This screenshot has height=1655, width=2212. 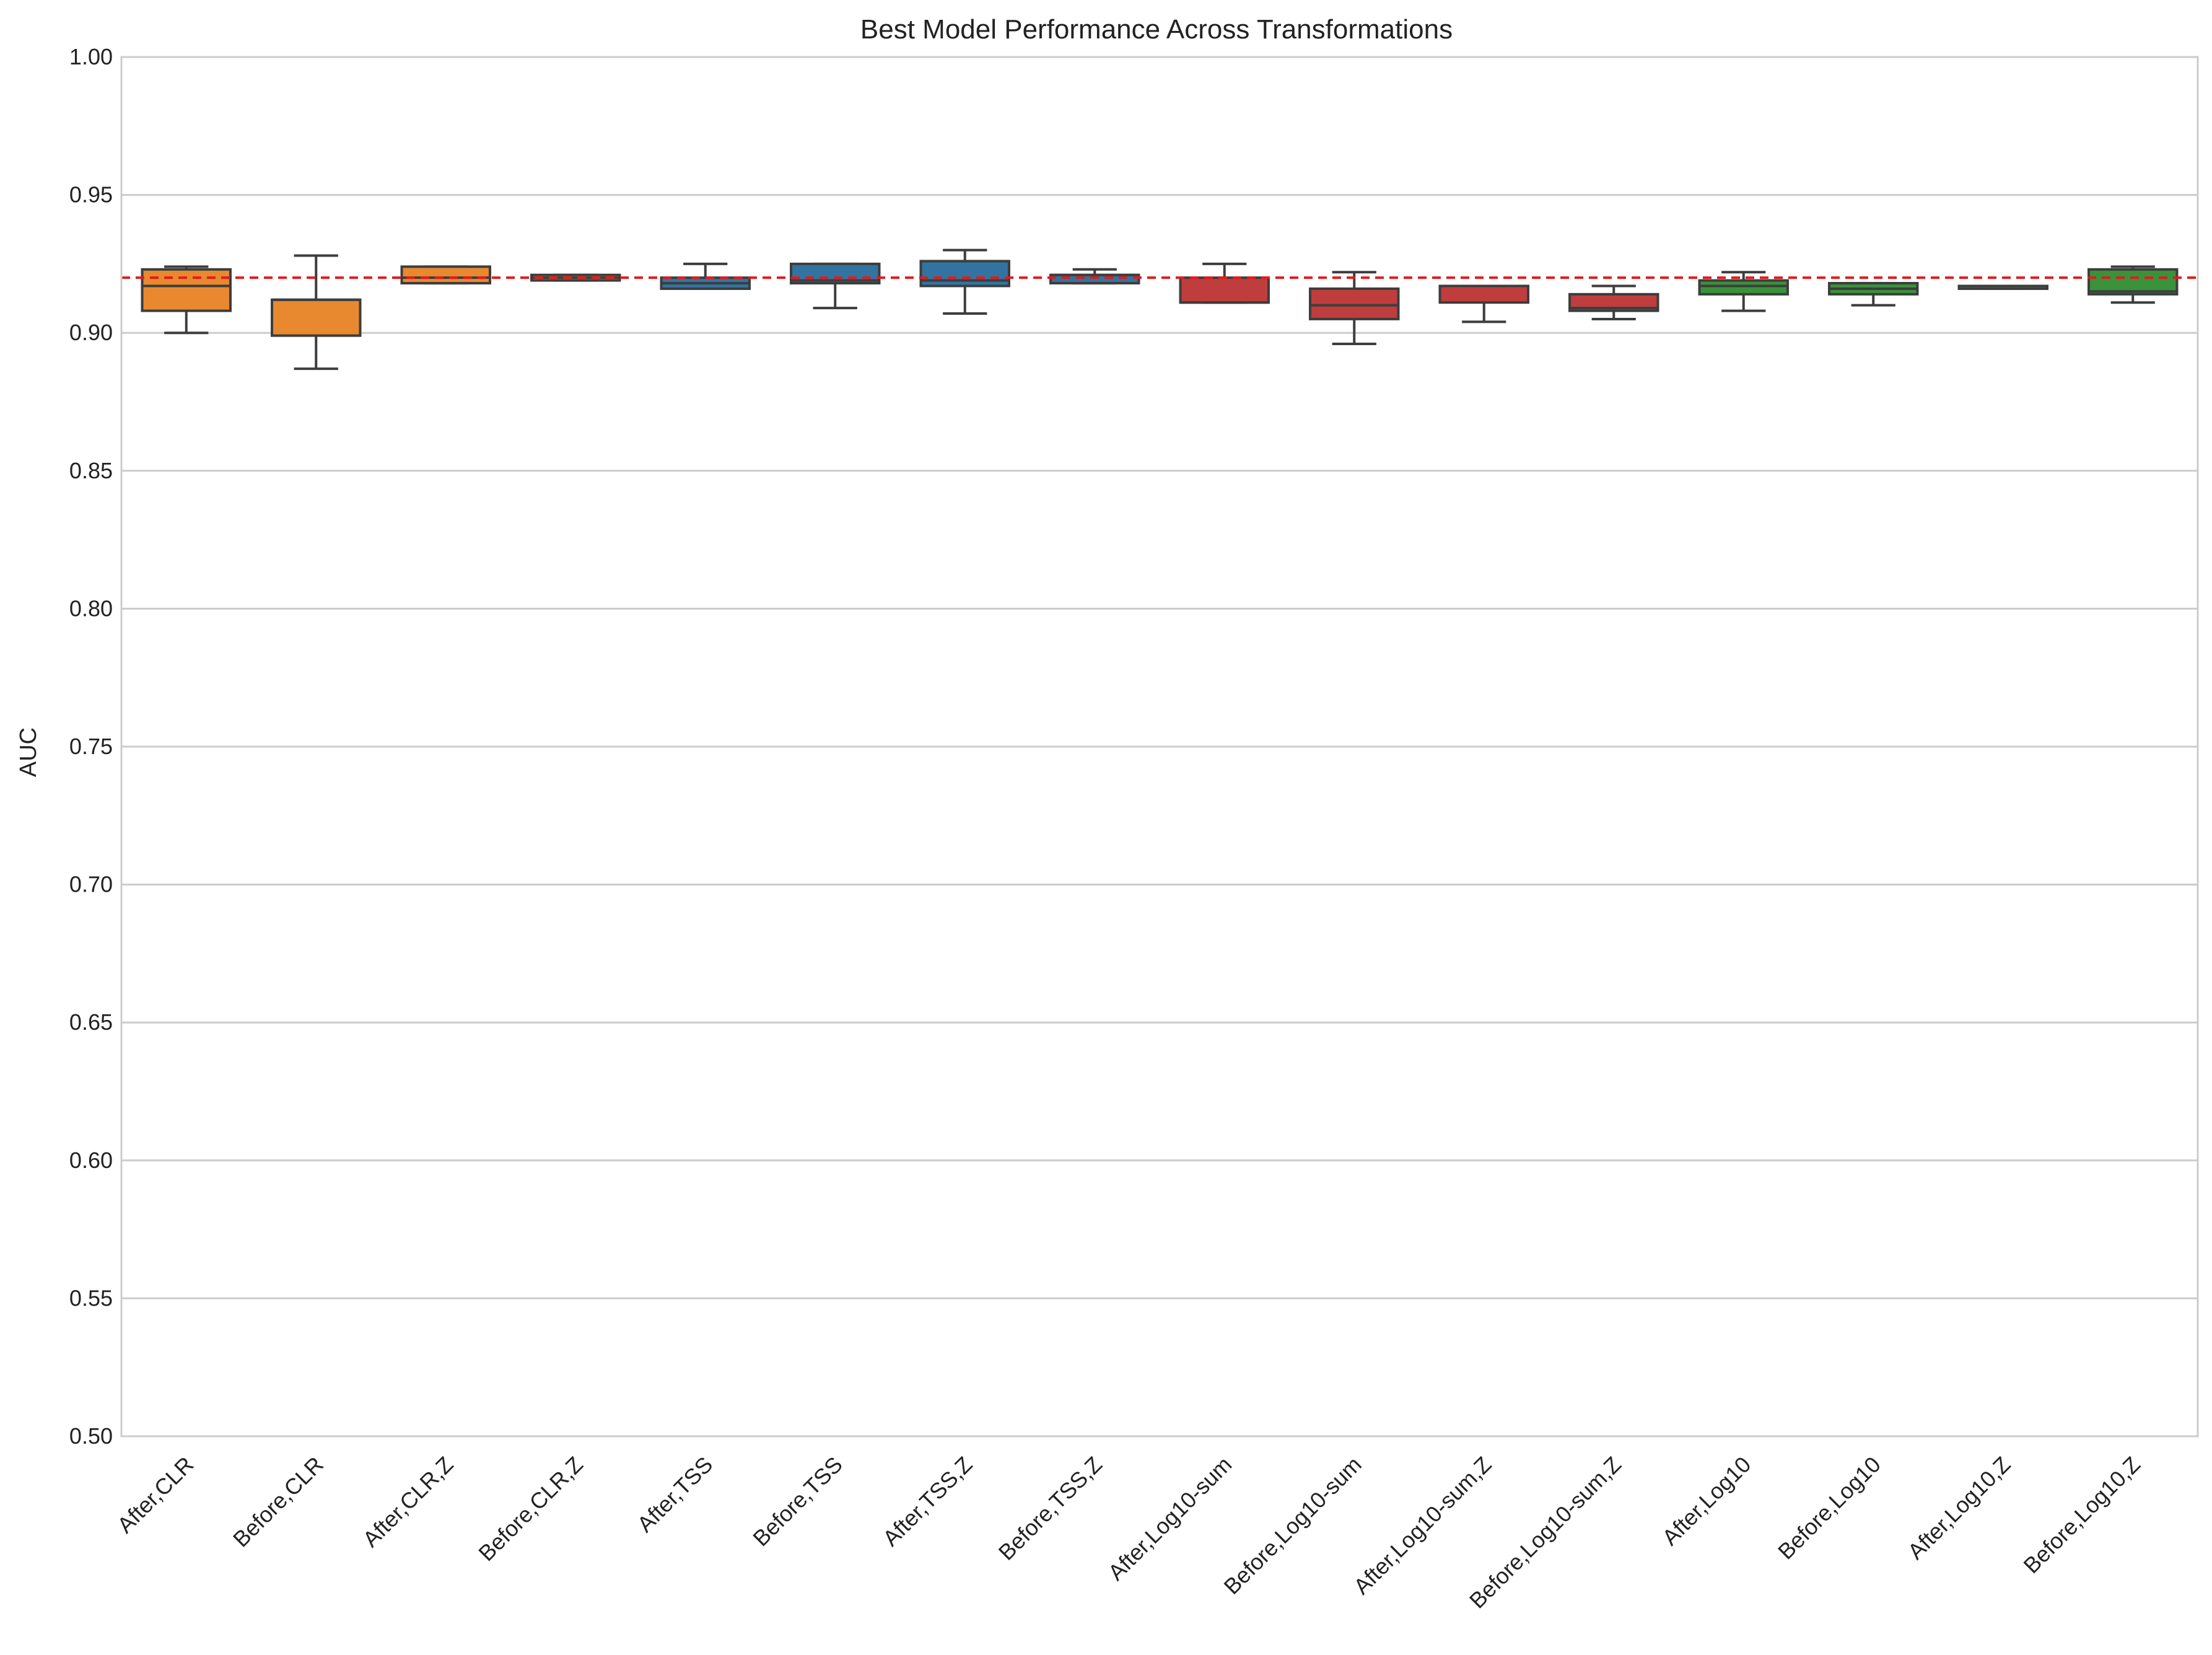 I want to click on x-tick-label: Before,TSS,Z, so click(x=1050, y=1508).